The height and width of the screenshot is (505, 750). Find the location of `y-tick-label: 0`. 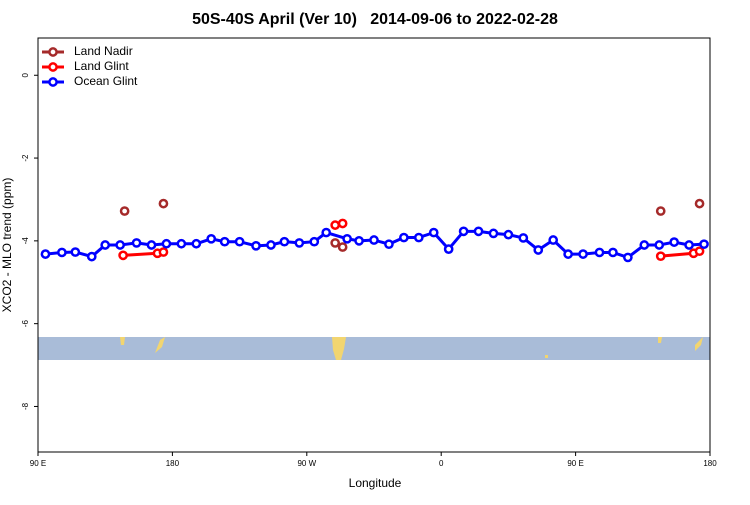

y-tick-label: 0 is located at coordinates (25, 74).